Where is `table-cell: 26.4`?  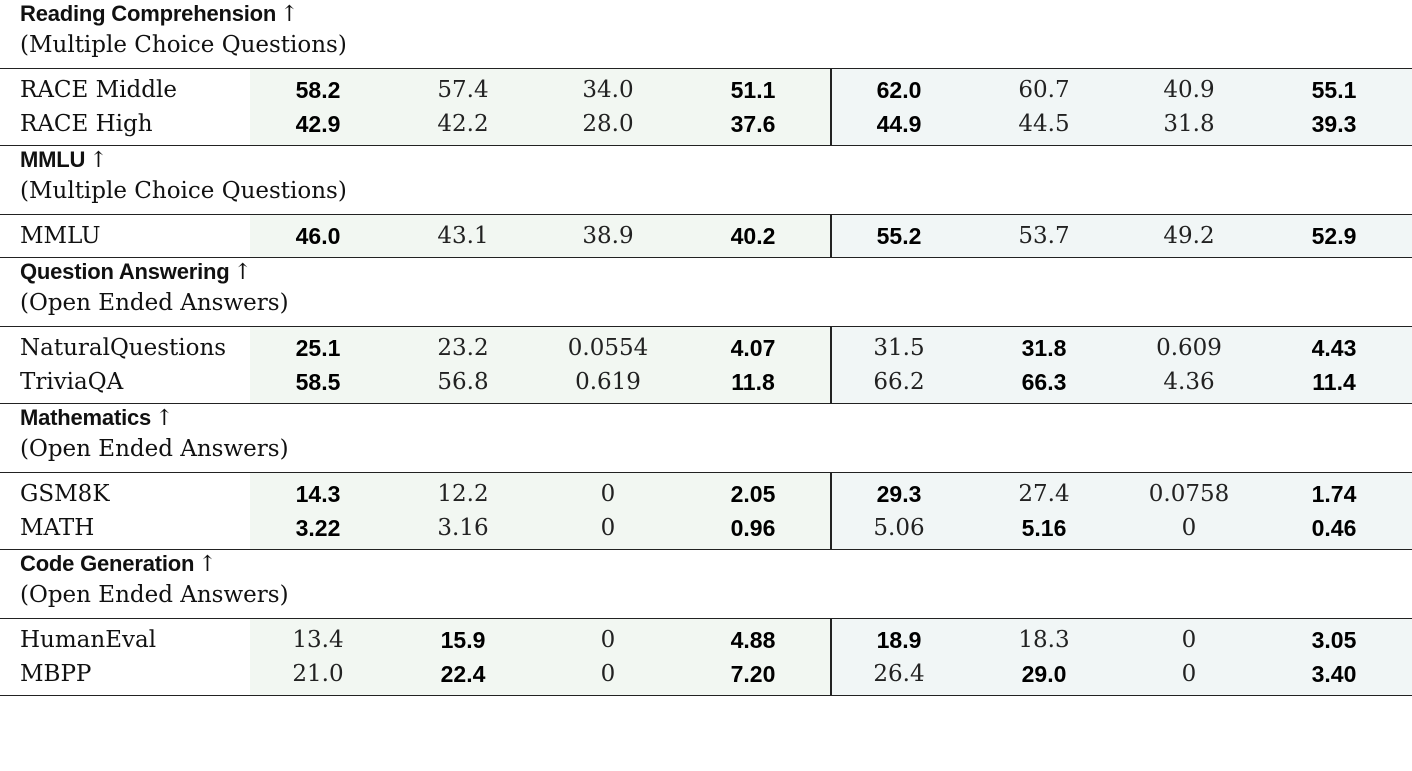
table-cell: 26.4 is located at coordinates (899, 674).